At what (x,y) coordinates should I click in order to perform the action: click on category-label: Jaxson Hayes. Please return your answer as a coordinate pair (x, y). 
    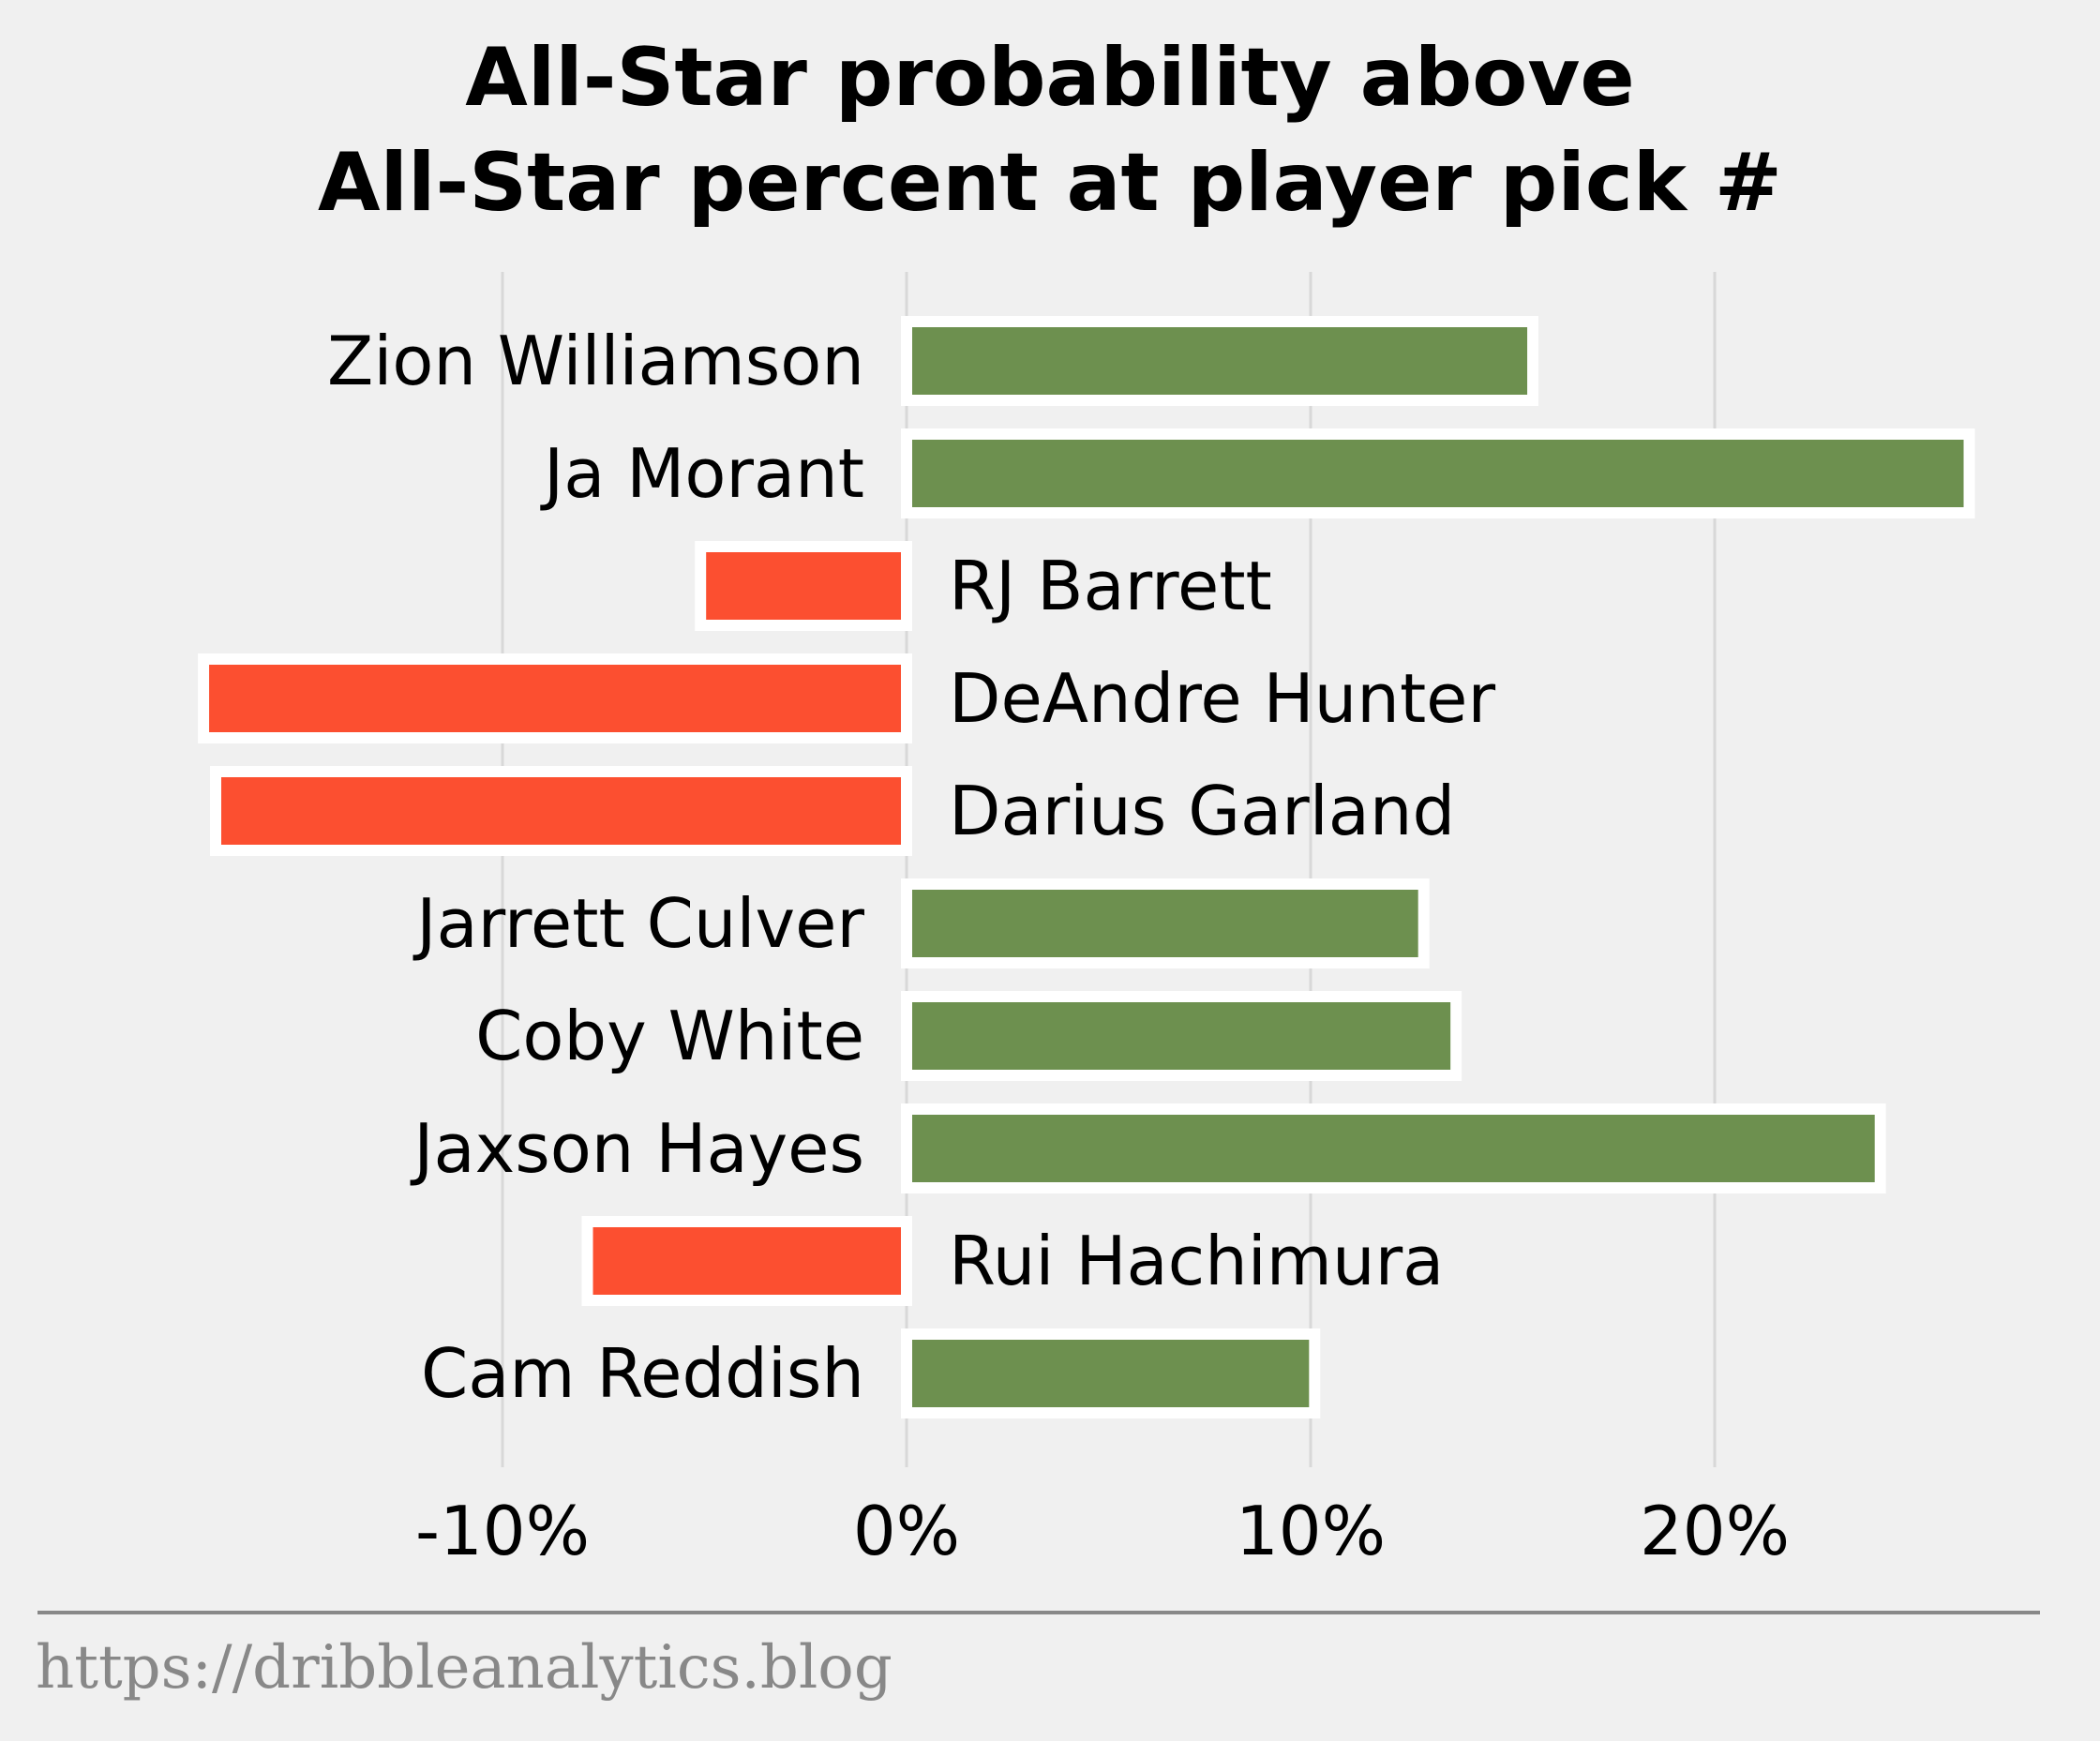
    Looking at the image, I should click on (637, 1148).